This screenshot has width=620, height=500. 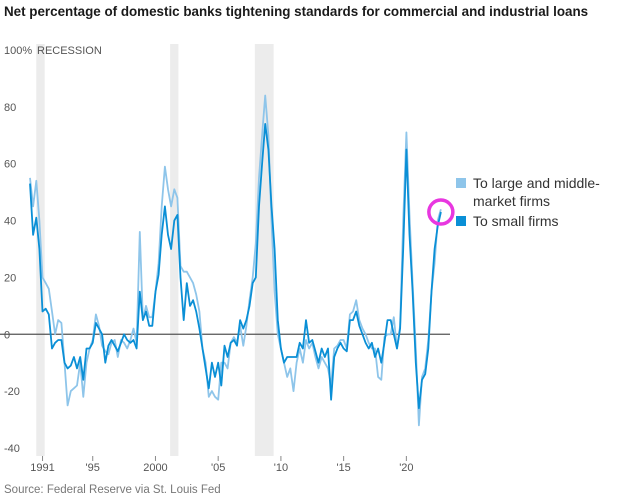 I want to click on y-tick-label: -40, so click(x=12, y=449).